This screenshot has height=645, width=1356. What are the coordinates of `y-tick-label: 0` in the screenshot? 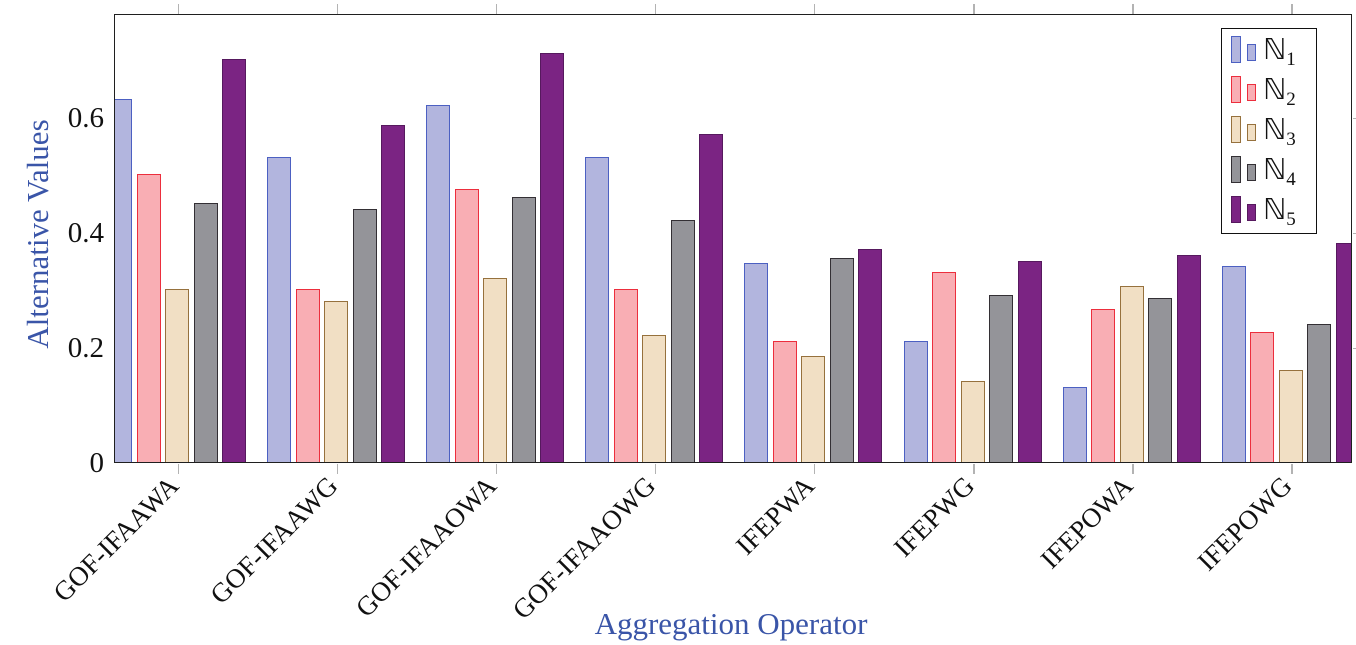 It's located at (97, 463).